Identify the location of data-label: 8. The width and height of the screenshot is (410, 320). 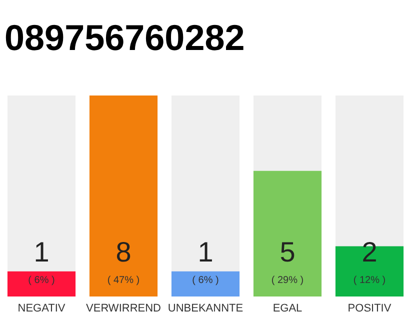
(124, 252).